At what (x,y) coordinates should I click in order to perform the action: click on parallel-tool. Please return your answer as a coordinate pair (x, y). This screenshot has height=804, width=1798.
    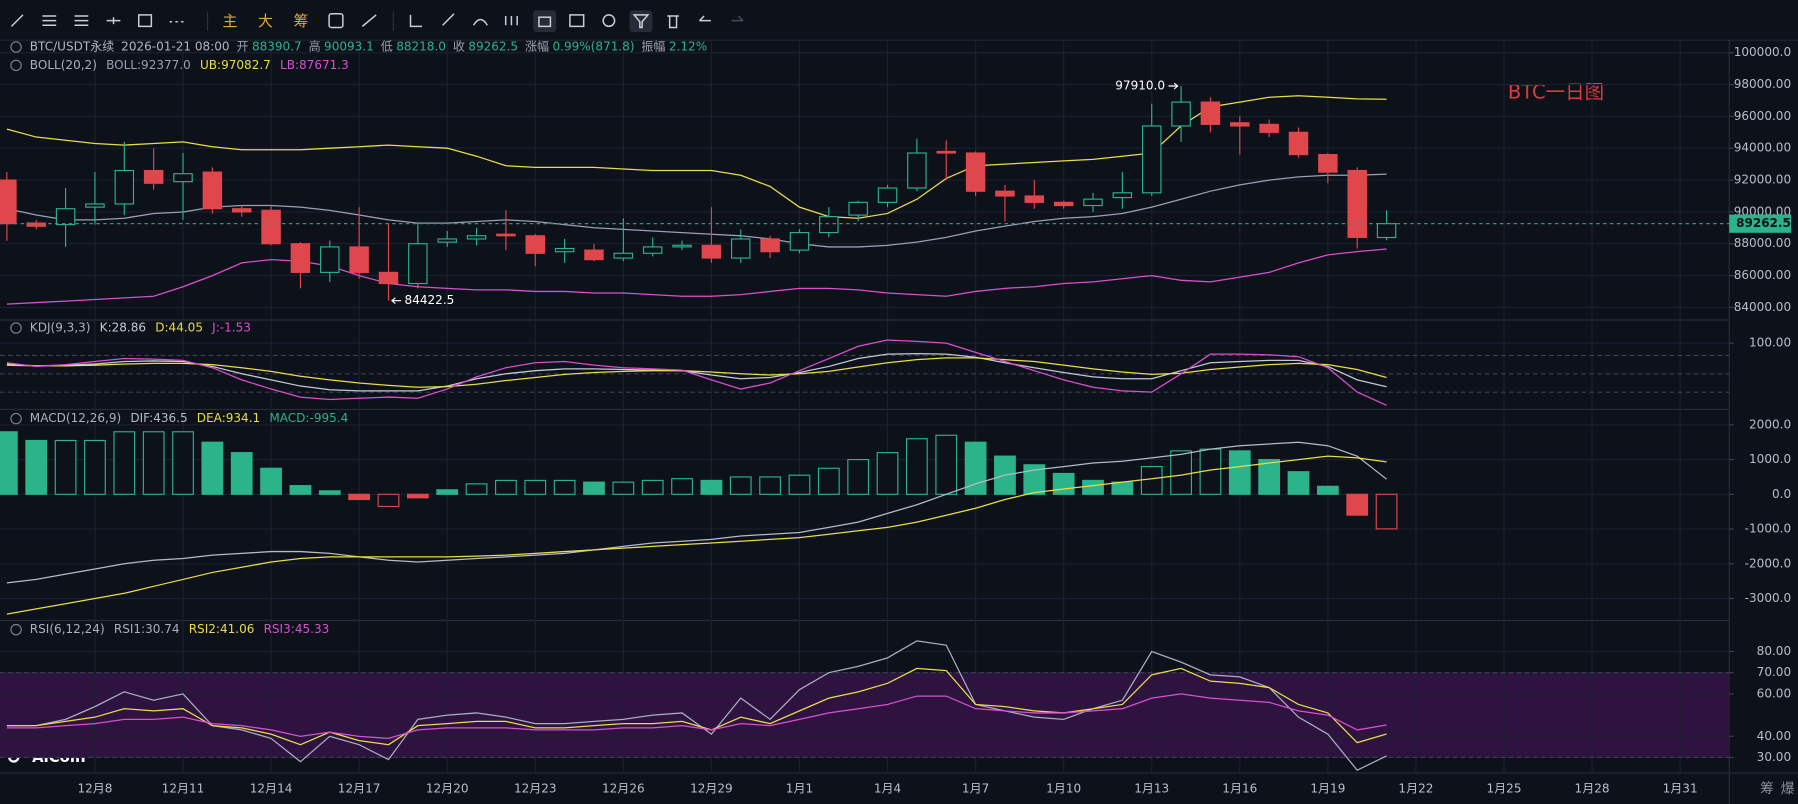
    Looking at the image, I should click on (49, 20).